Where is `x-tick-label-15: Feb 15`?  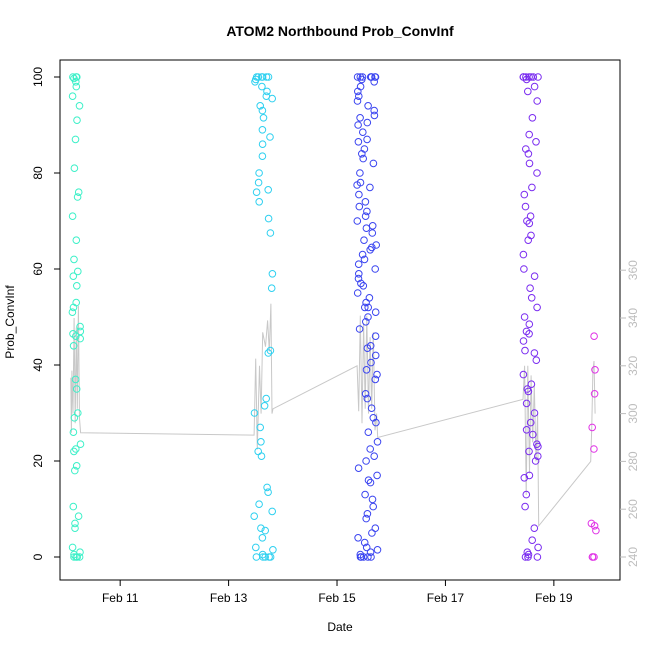
x-tick-label-15: Feb 15 is located at coordinates (337, 598).